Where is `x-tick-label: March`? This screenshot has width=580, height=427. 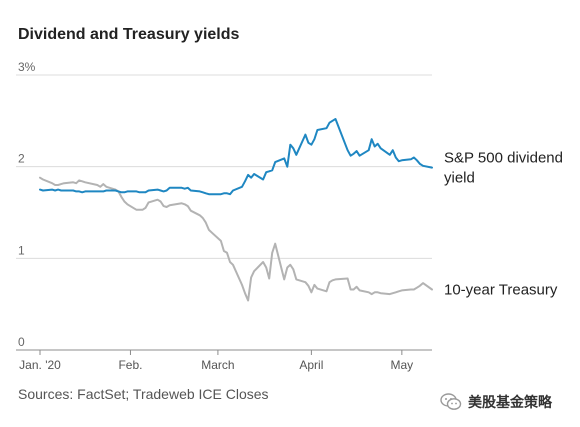
x-tick-label: March is located at coordinates (217, 365).